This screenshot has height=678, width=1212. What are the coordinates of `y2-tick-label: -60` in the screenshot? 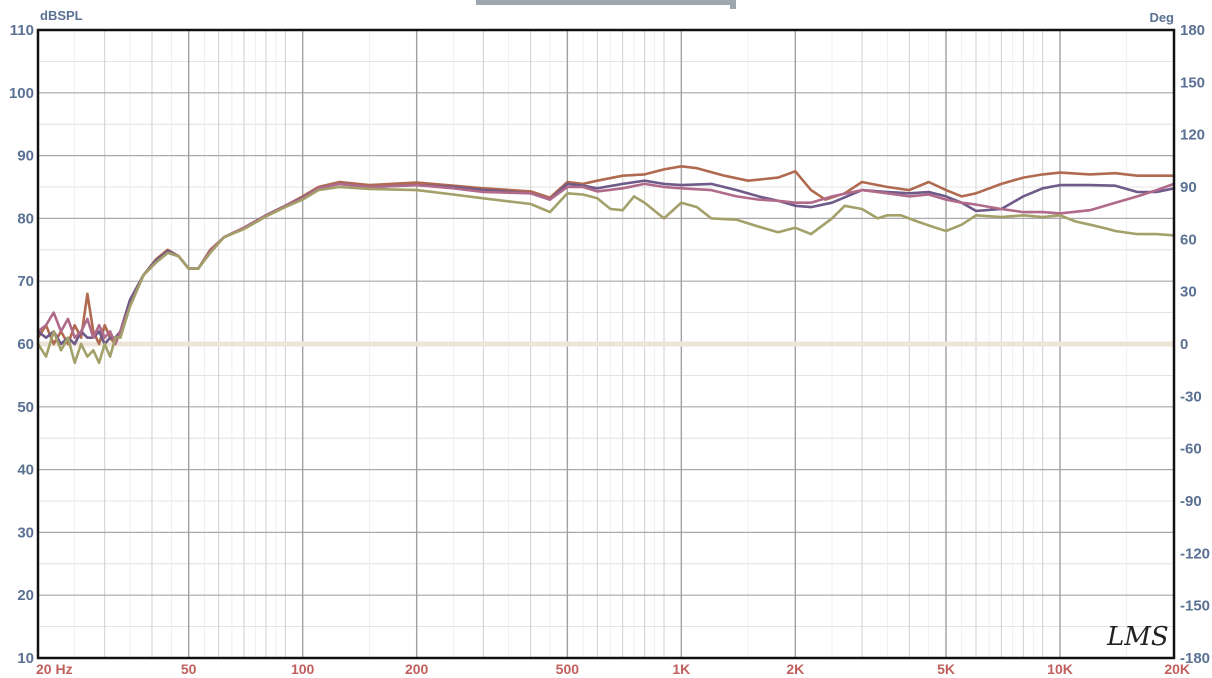 It's located at (1191, 449).